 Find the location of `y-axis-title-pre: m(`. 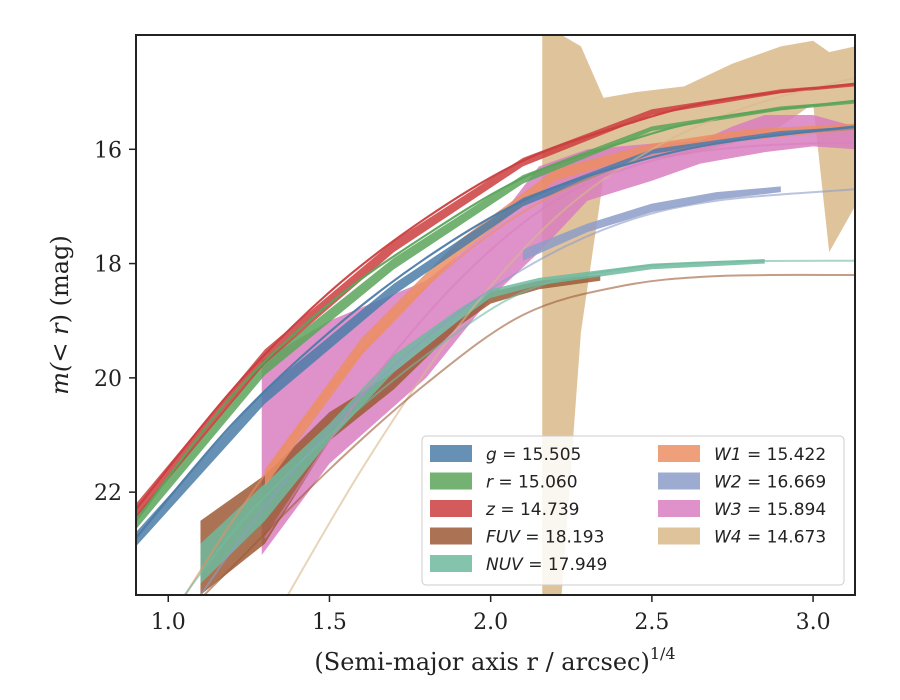

y-axis-title-pre: m( is located at coordinates (60, 378).